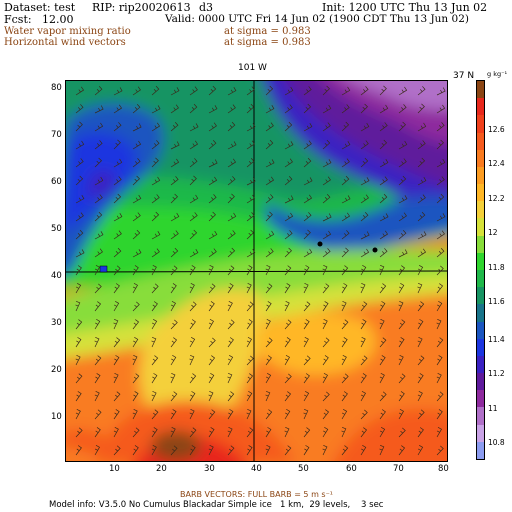 The width and height of the screenshot is (512, 512). Describe the element at coordinates (496, 373) in the screenshot. I see `colorbar-label: 11.2` at that location.